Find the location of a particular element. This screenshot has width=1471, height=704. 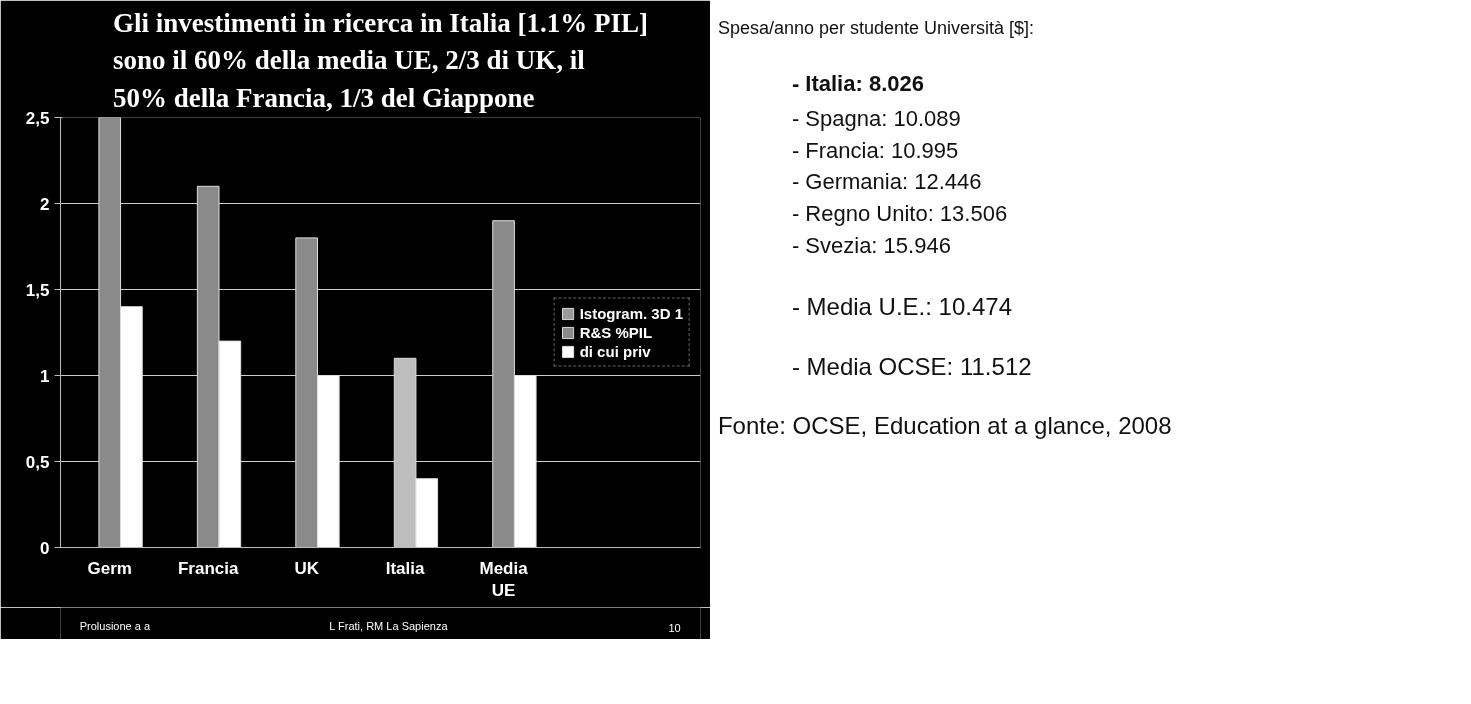

y-tick-label: 2,5 is located at coordinates (37, 118).